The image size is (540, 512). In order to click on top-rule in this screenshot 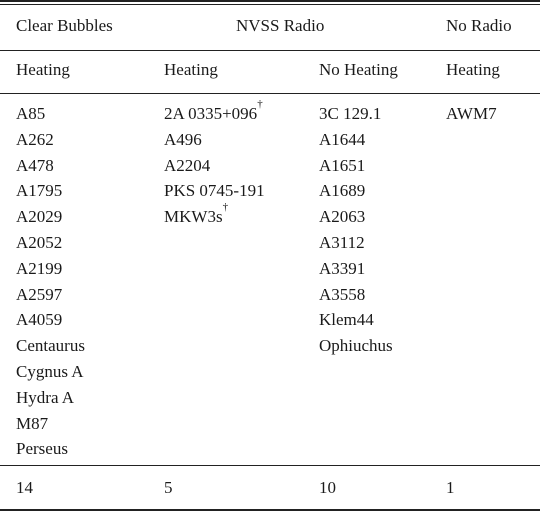, I will do `click(270, 1)`.